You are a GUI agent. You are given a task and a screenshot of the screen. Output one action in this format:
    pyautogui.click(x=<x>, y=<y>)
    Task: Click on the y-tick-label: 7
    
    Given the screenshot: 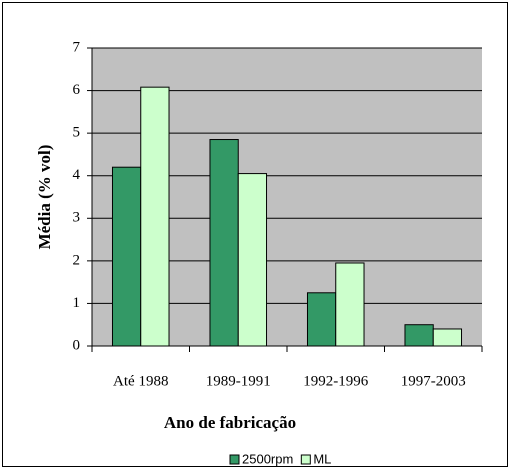 What is the action you would take?
    pyautogui.click(x=77, y=47)
    